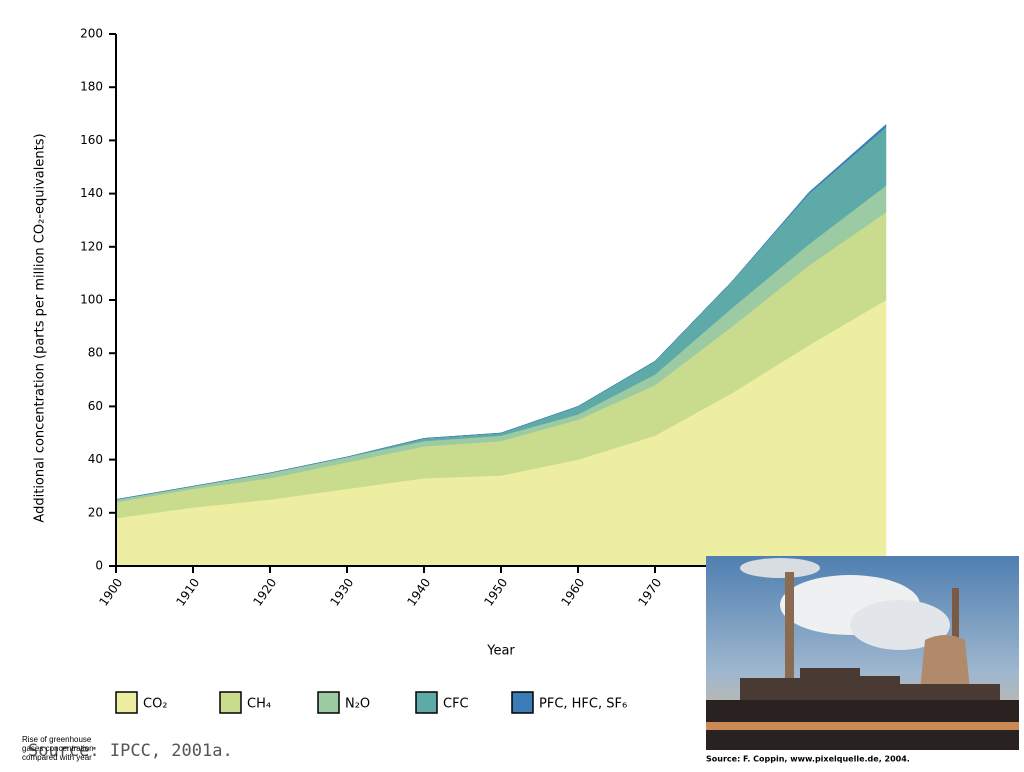 This screenshot has height=772, width=1024. I want to click on chimney, so click(789, 627).